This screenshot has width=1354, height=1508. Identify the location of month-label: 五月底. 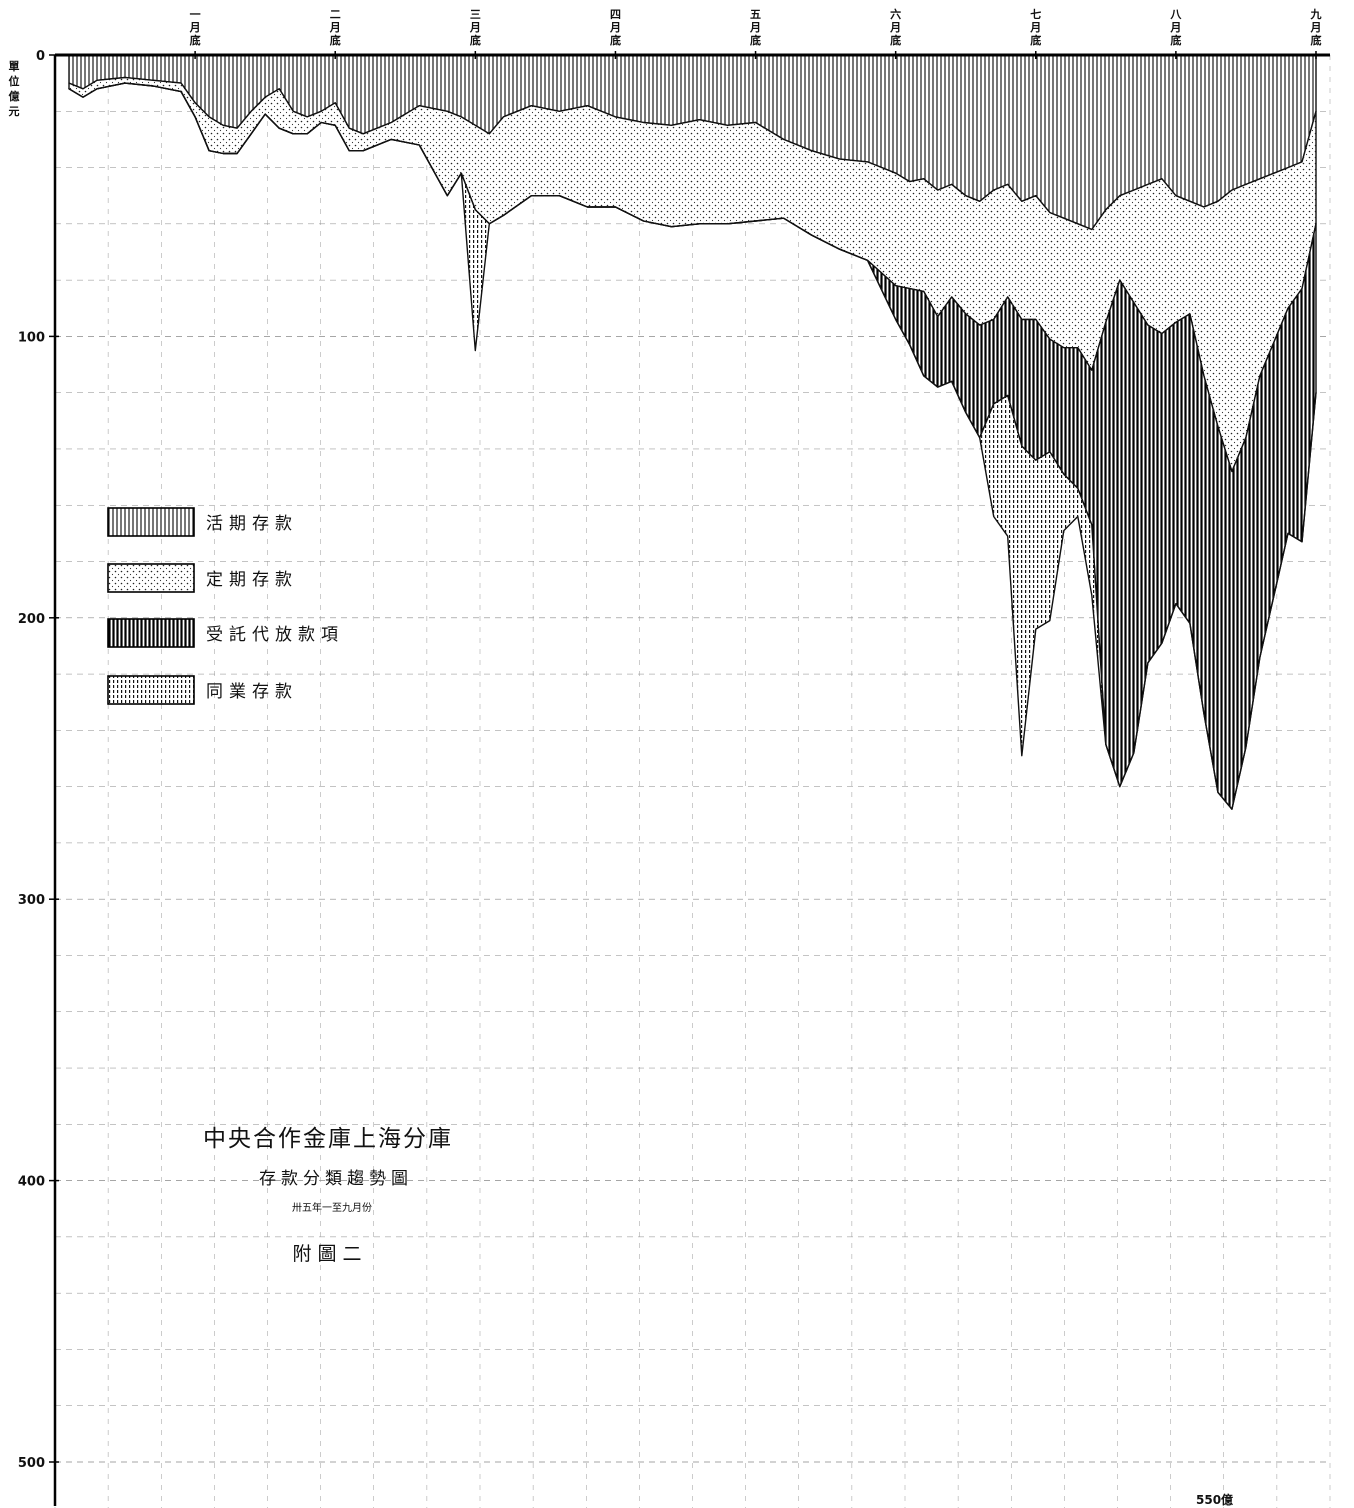
(755, 27).